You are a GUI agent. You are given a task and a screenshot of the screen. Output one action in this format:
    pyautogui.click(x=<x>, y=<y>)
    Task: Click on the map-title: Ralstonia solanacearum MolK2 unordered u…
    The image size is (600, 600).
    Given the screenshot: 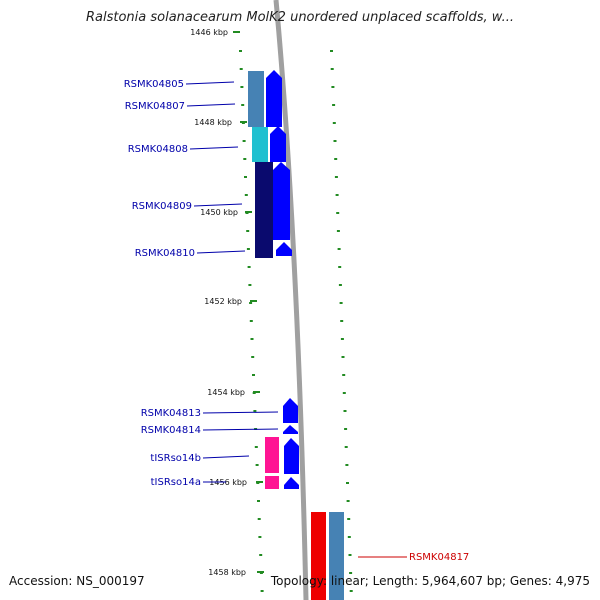 What is the action you would take?
    pyautogui.click(x=299, y=17)
    